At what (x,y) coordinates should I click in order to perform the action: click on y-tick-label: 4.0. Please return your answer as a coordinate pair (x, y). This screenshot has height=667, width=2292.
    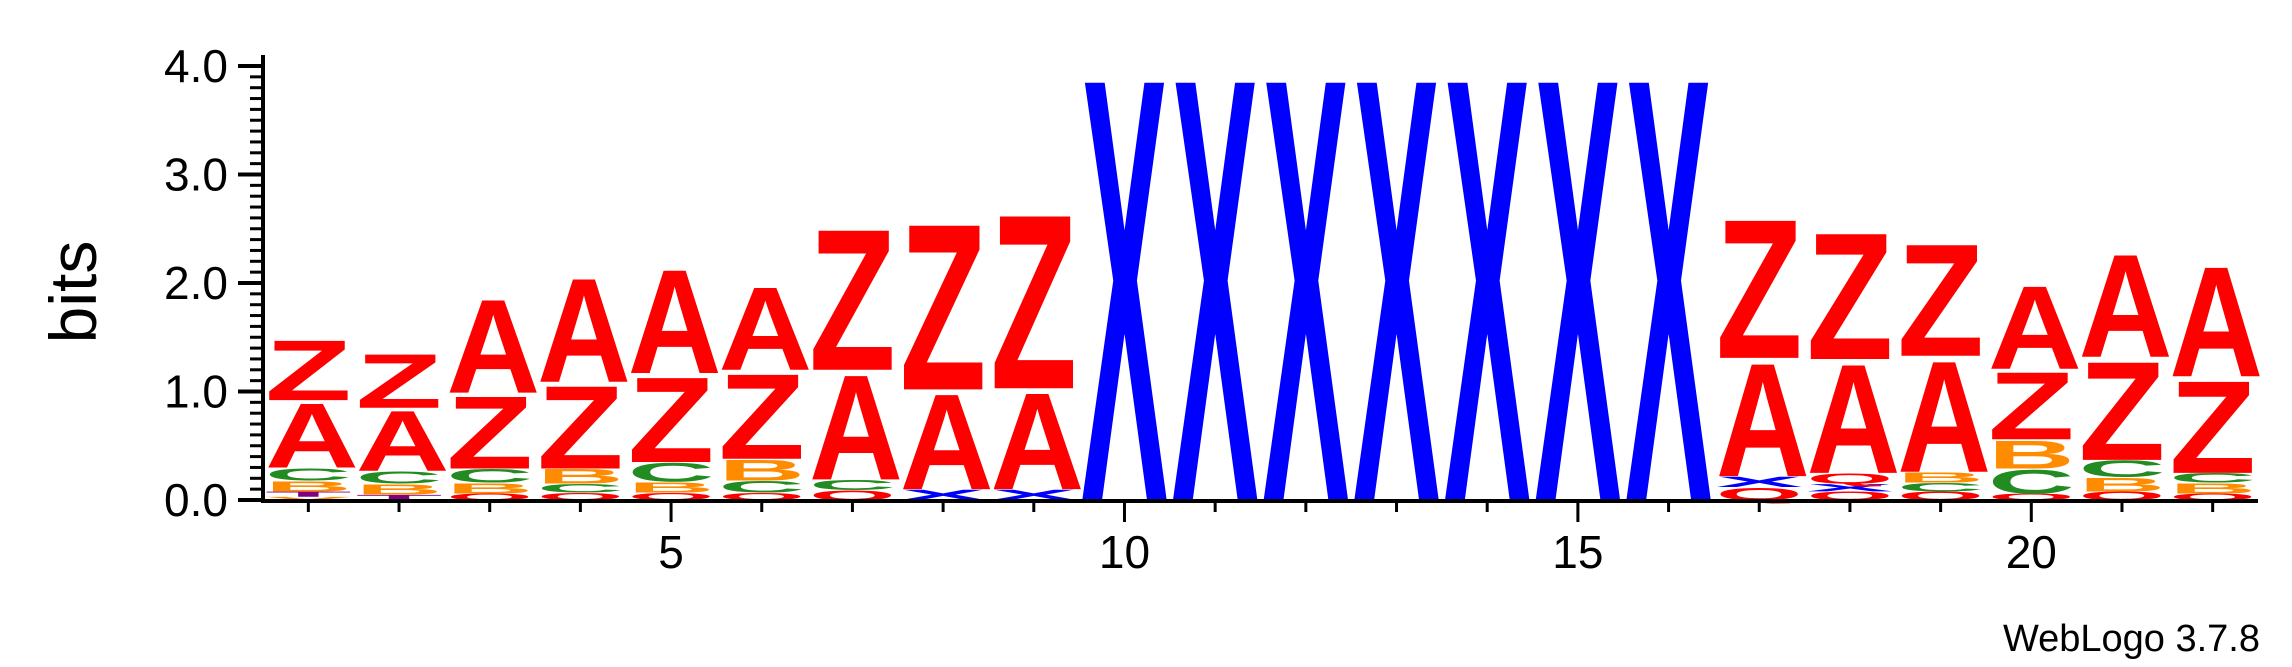
    Looking at the image, I should click on (196, 66).